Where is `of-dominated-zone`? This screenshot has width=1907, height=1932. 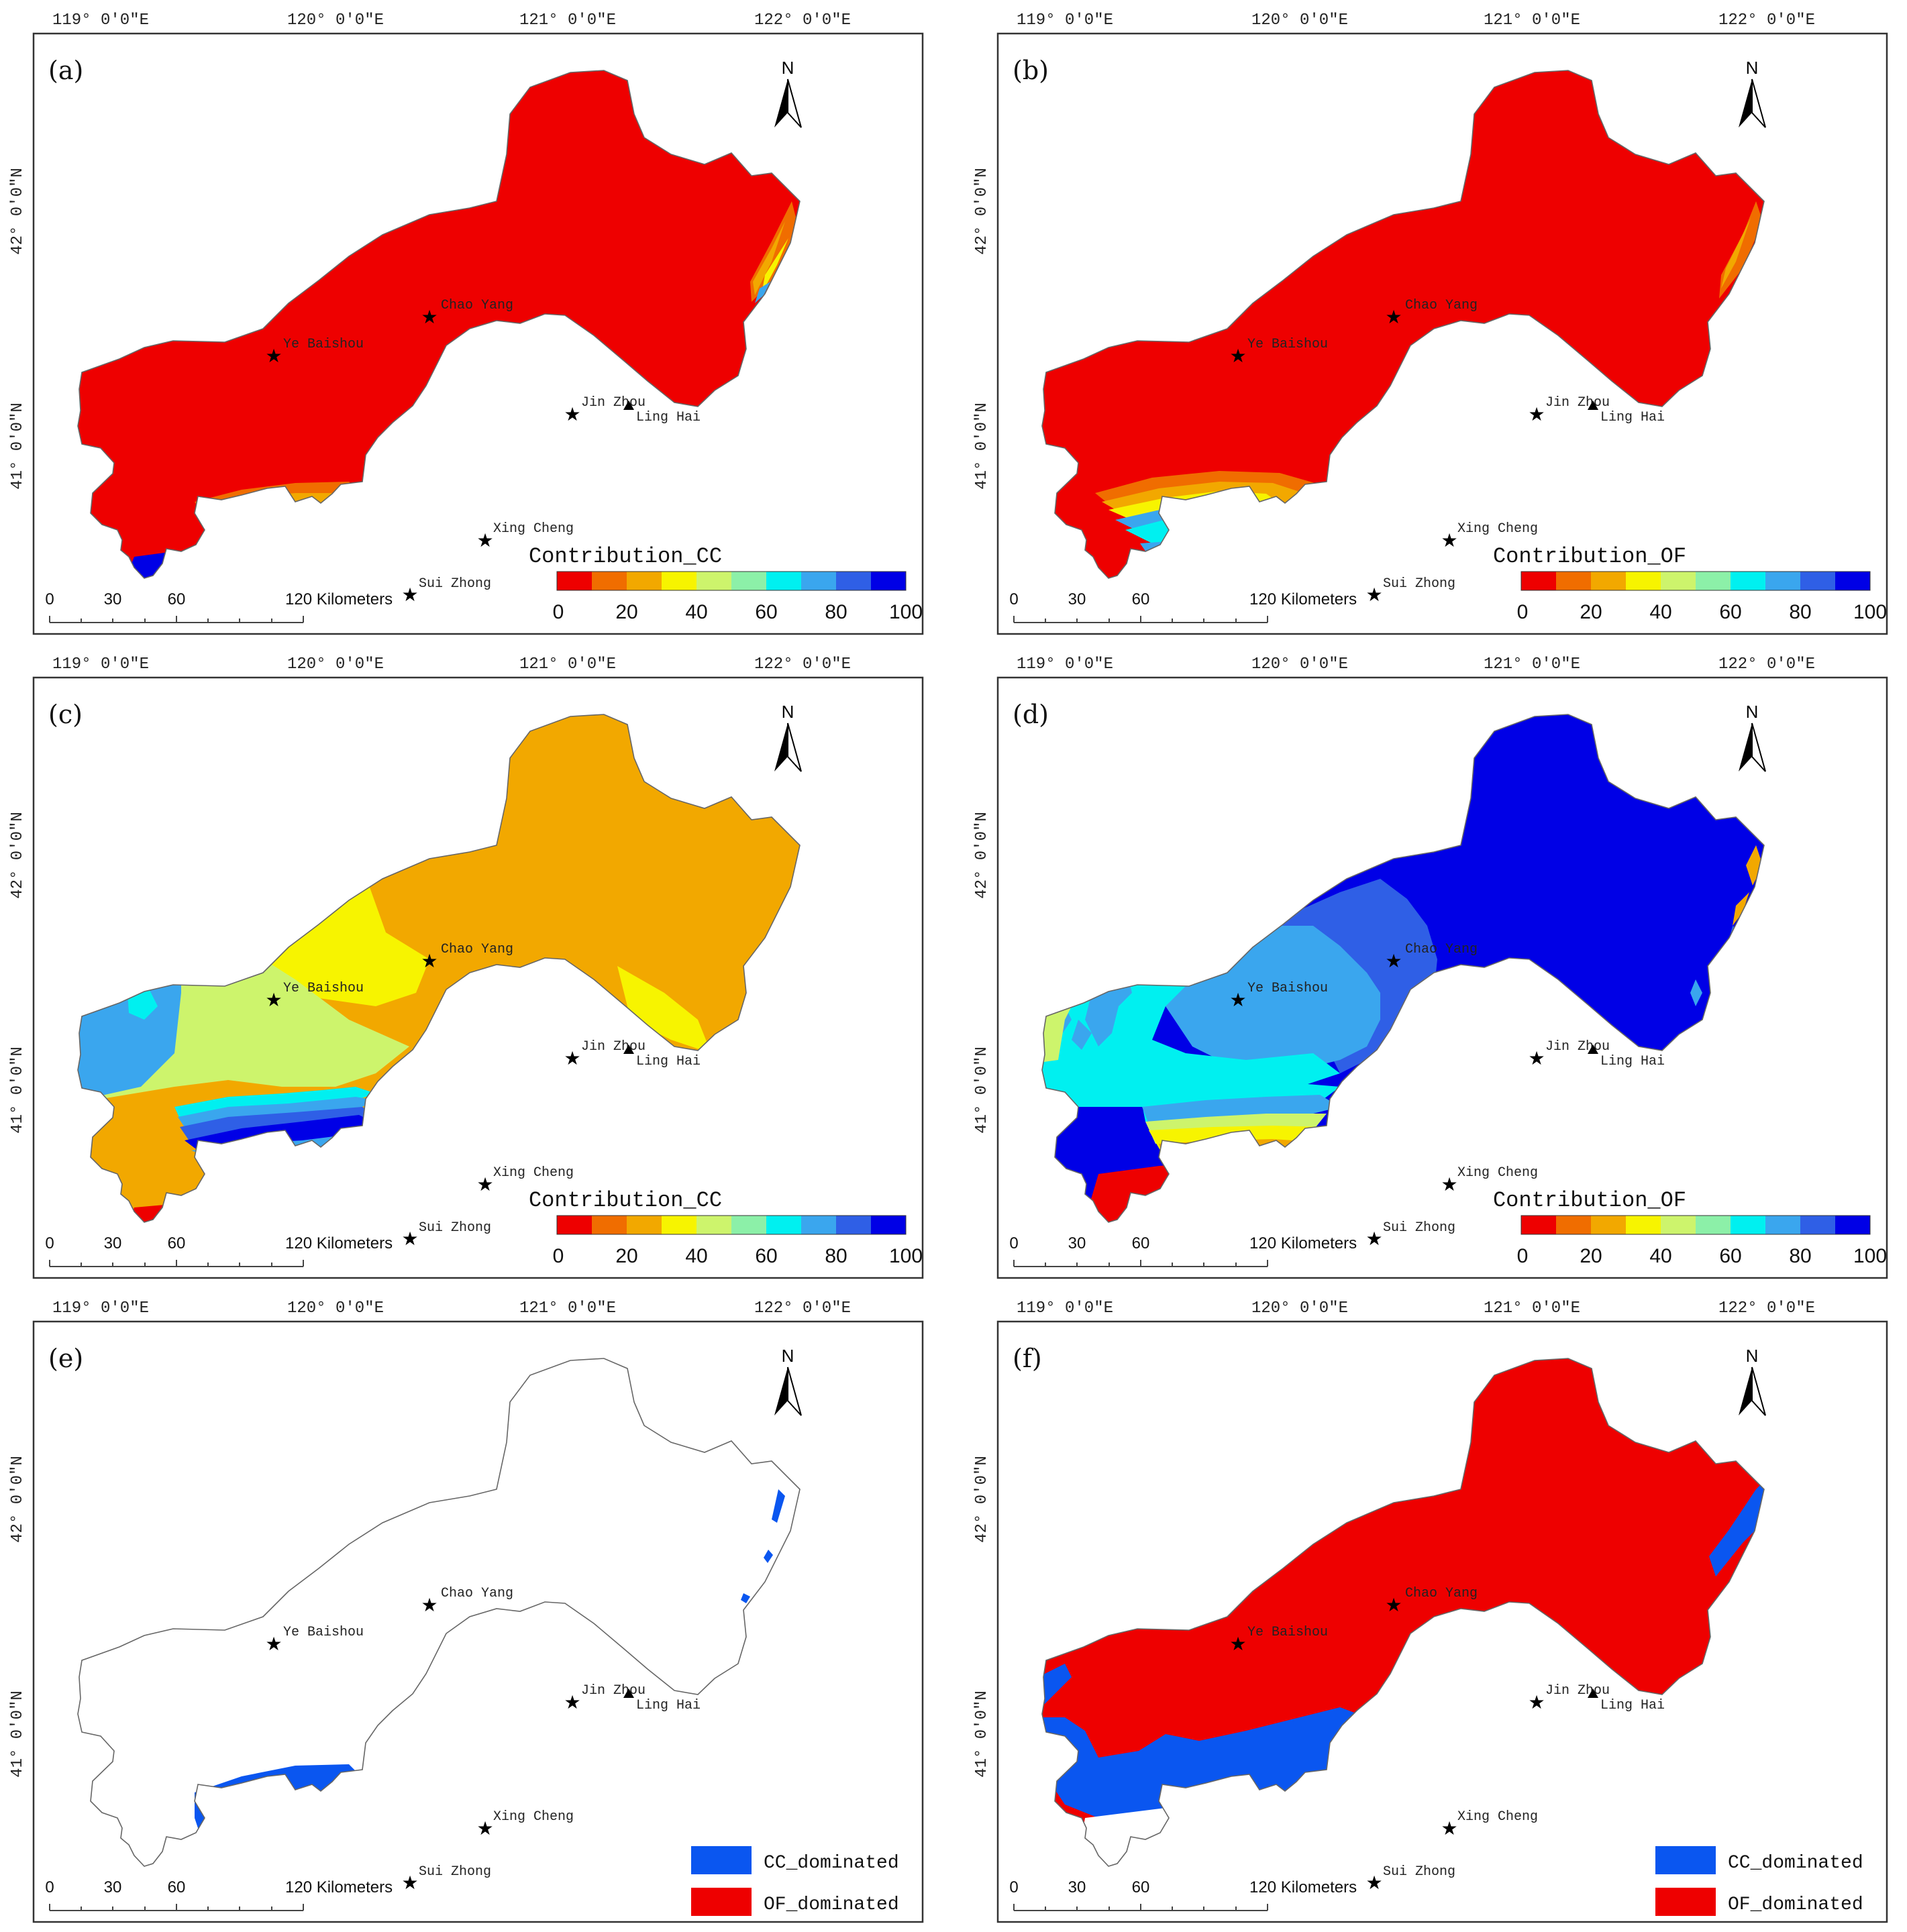
of-dominated-zone is located at coordinates (266, 1808).